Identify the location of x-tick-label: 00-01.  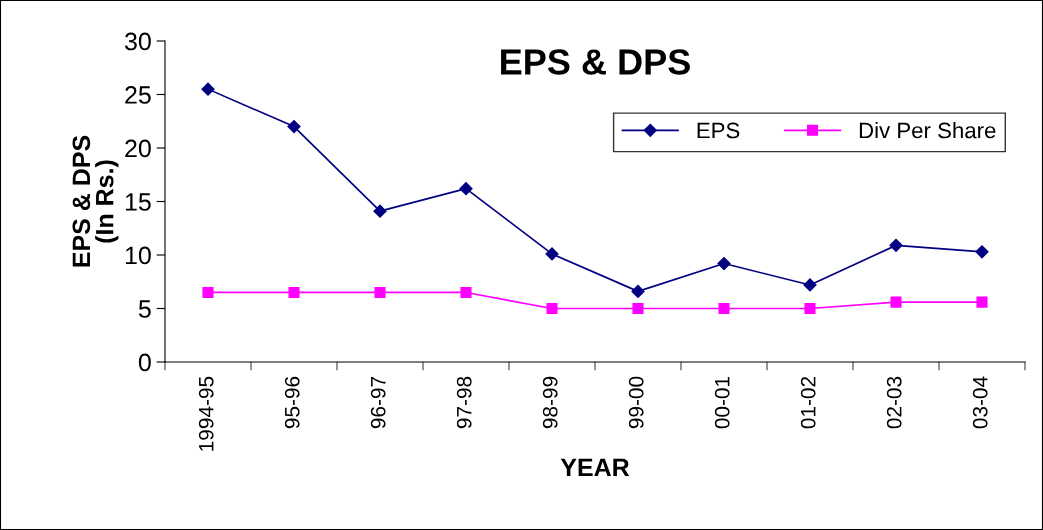
(722, 402).